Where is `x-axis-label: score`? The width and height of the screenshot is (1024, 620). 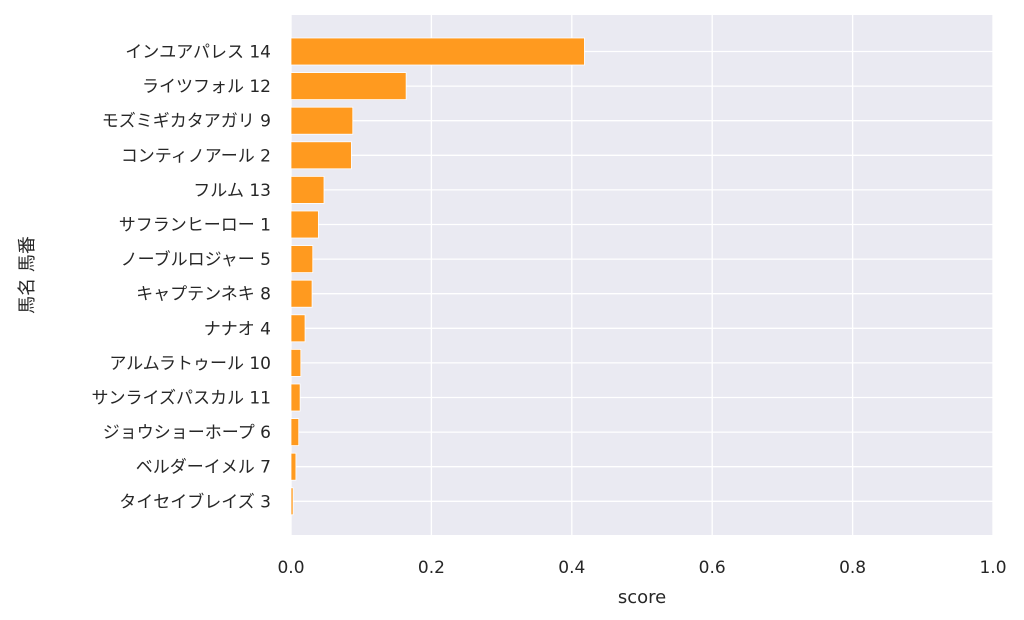 x-axis-label: score is located at coordinates (642, 597).